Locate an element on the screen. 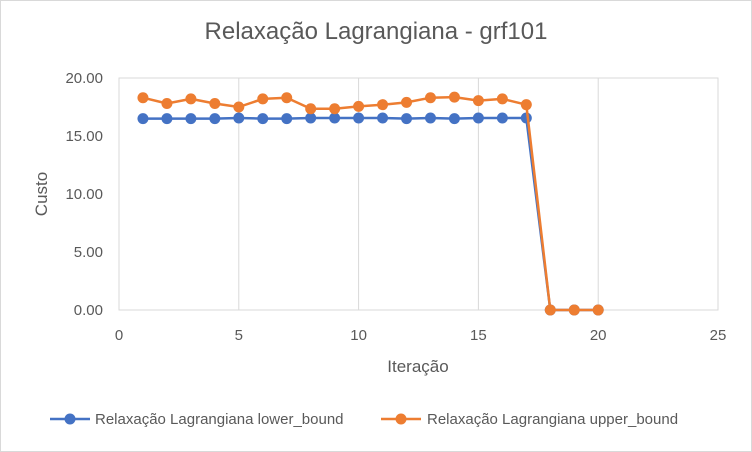  legend-item: Relaxação Lagrangiana upper_bound is located at coordinates (529, 419).